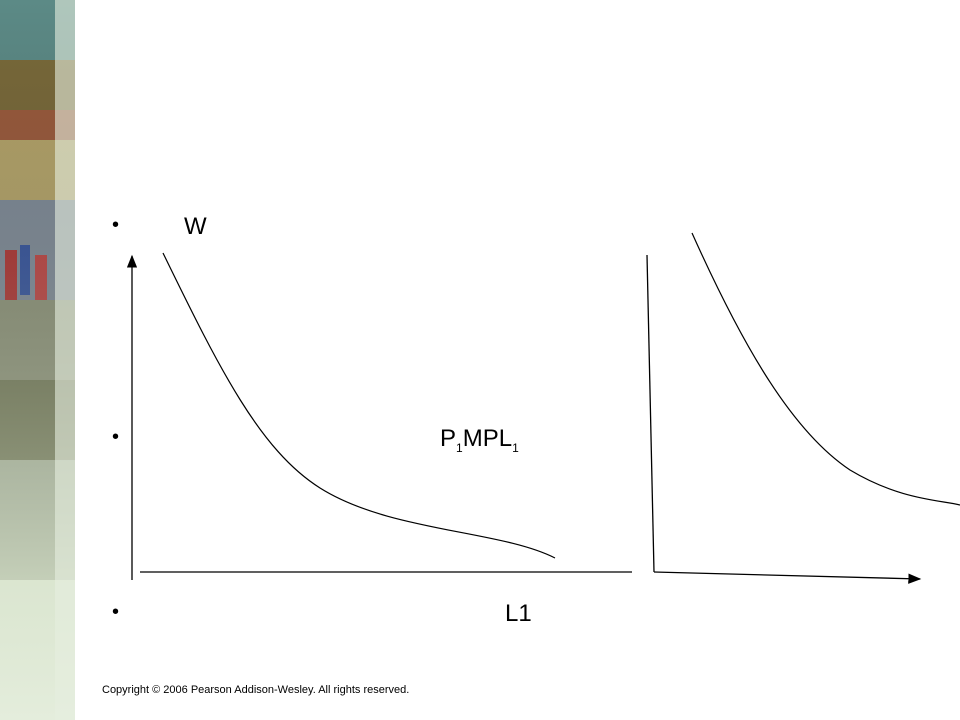 The width and height of the screenshot is (960, 720). I want to click on curve, so click(825, 369).